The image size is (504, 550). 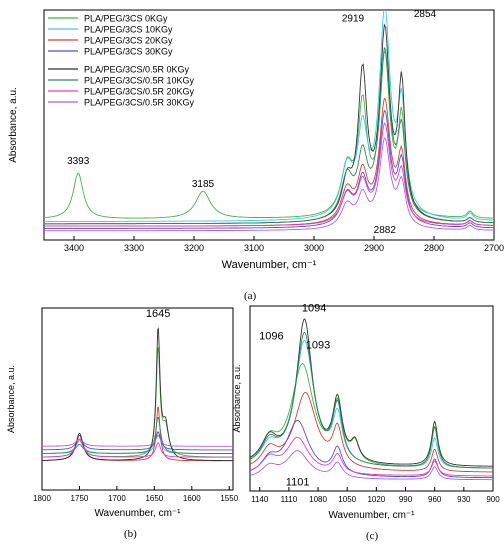 What do you see at coordinates (74, 248) in the screenshot?
I see `x-tick-label: 3400` at bounding box center [74, 248].